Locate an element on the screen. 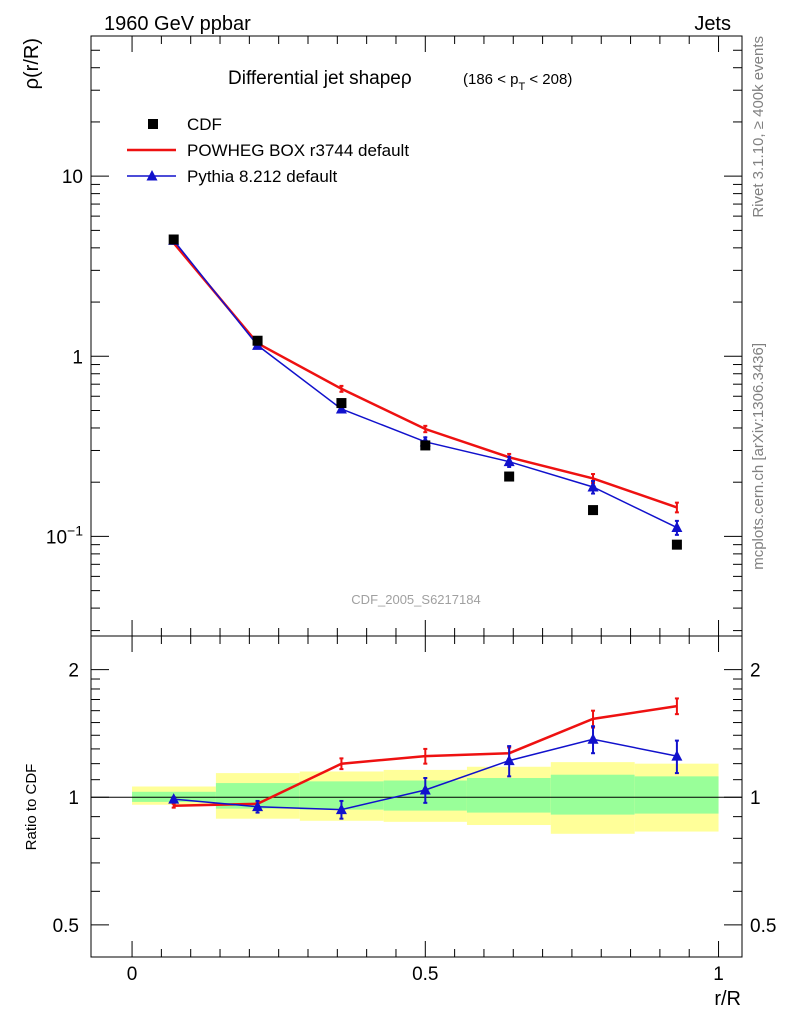  ratio-y-tick-label: 1 is located at coordinates (73, 798).